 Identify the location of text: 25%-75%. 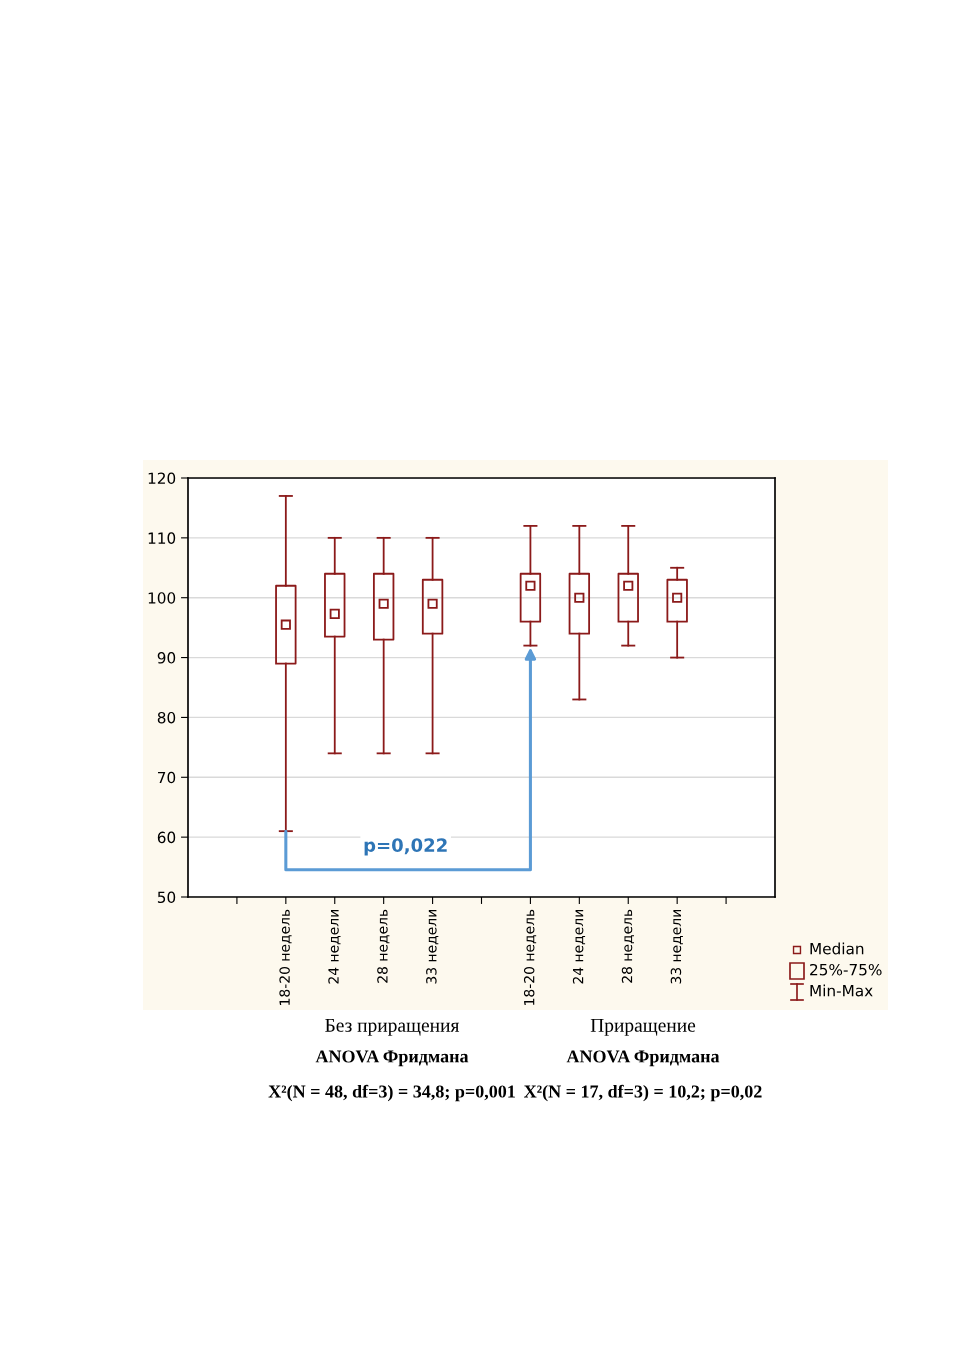
(846, 969).